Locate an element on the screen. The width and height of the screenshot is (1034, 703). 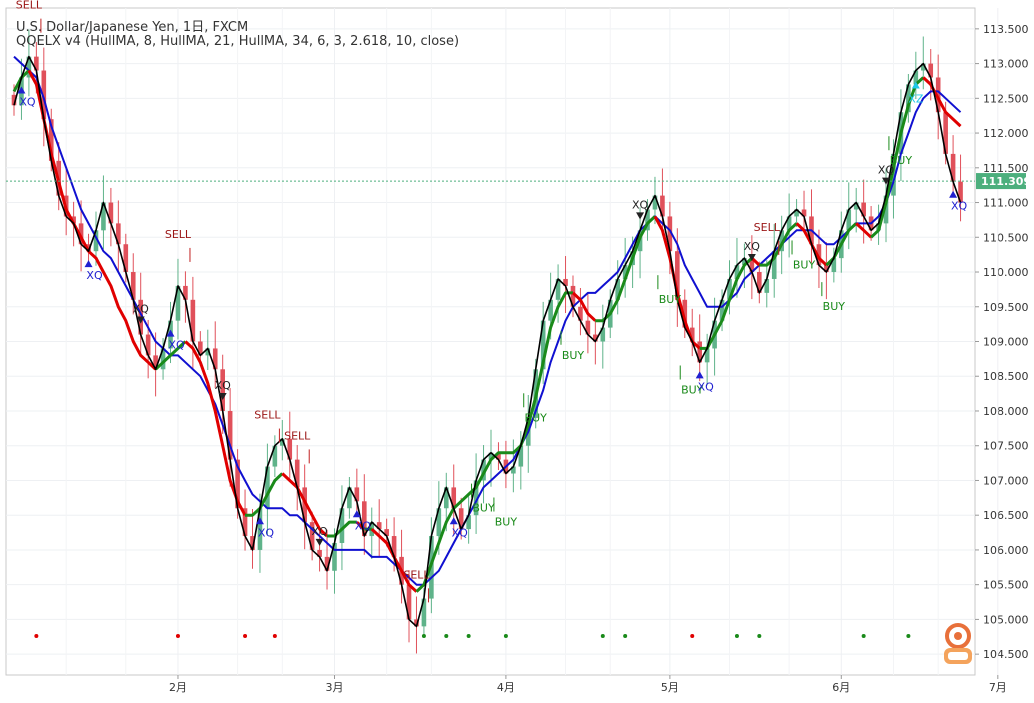
price-label: 111.000 is located at coordinates (1006, 203).